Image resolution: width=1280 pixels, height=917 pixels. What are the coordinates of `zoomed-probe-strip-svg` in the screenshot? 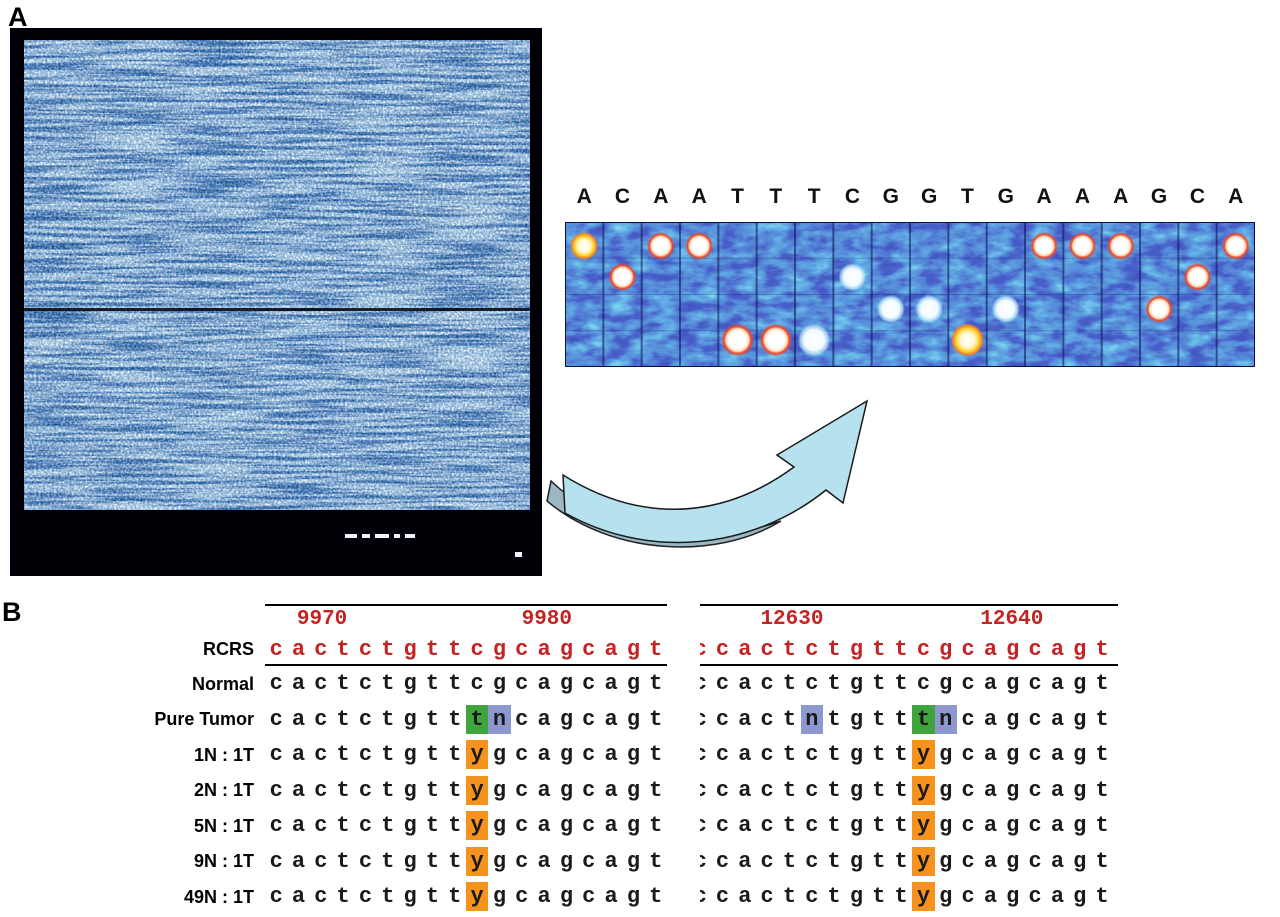 It's located at (910, 294).